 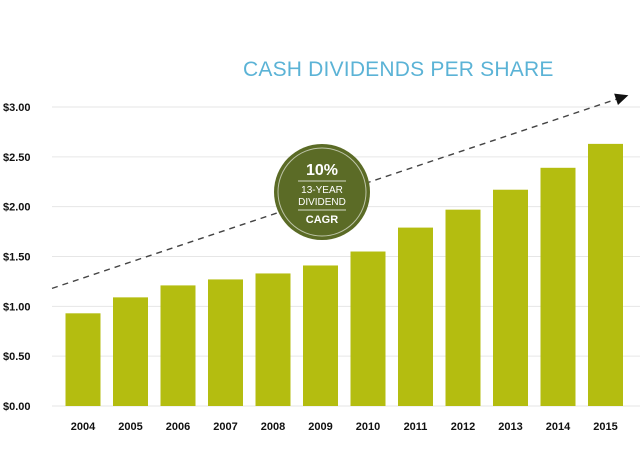 I want to click on cagr-line2: DIVIDEND, so click(x=322, y=202).